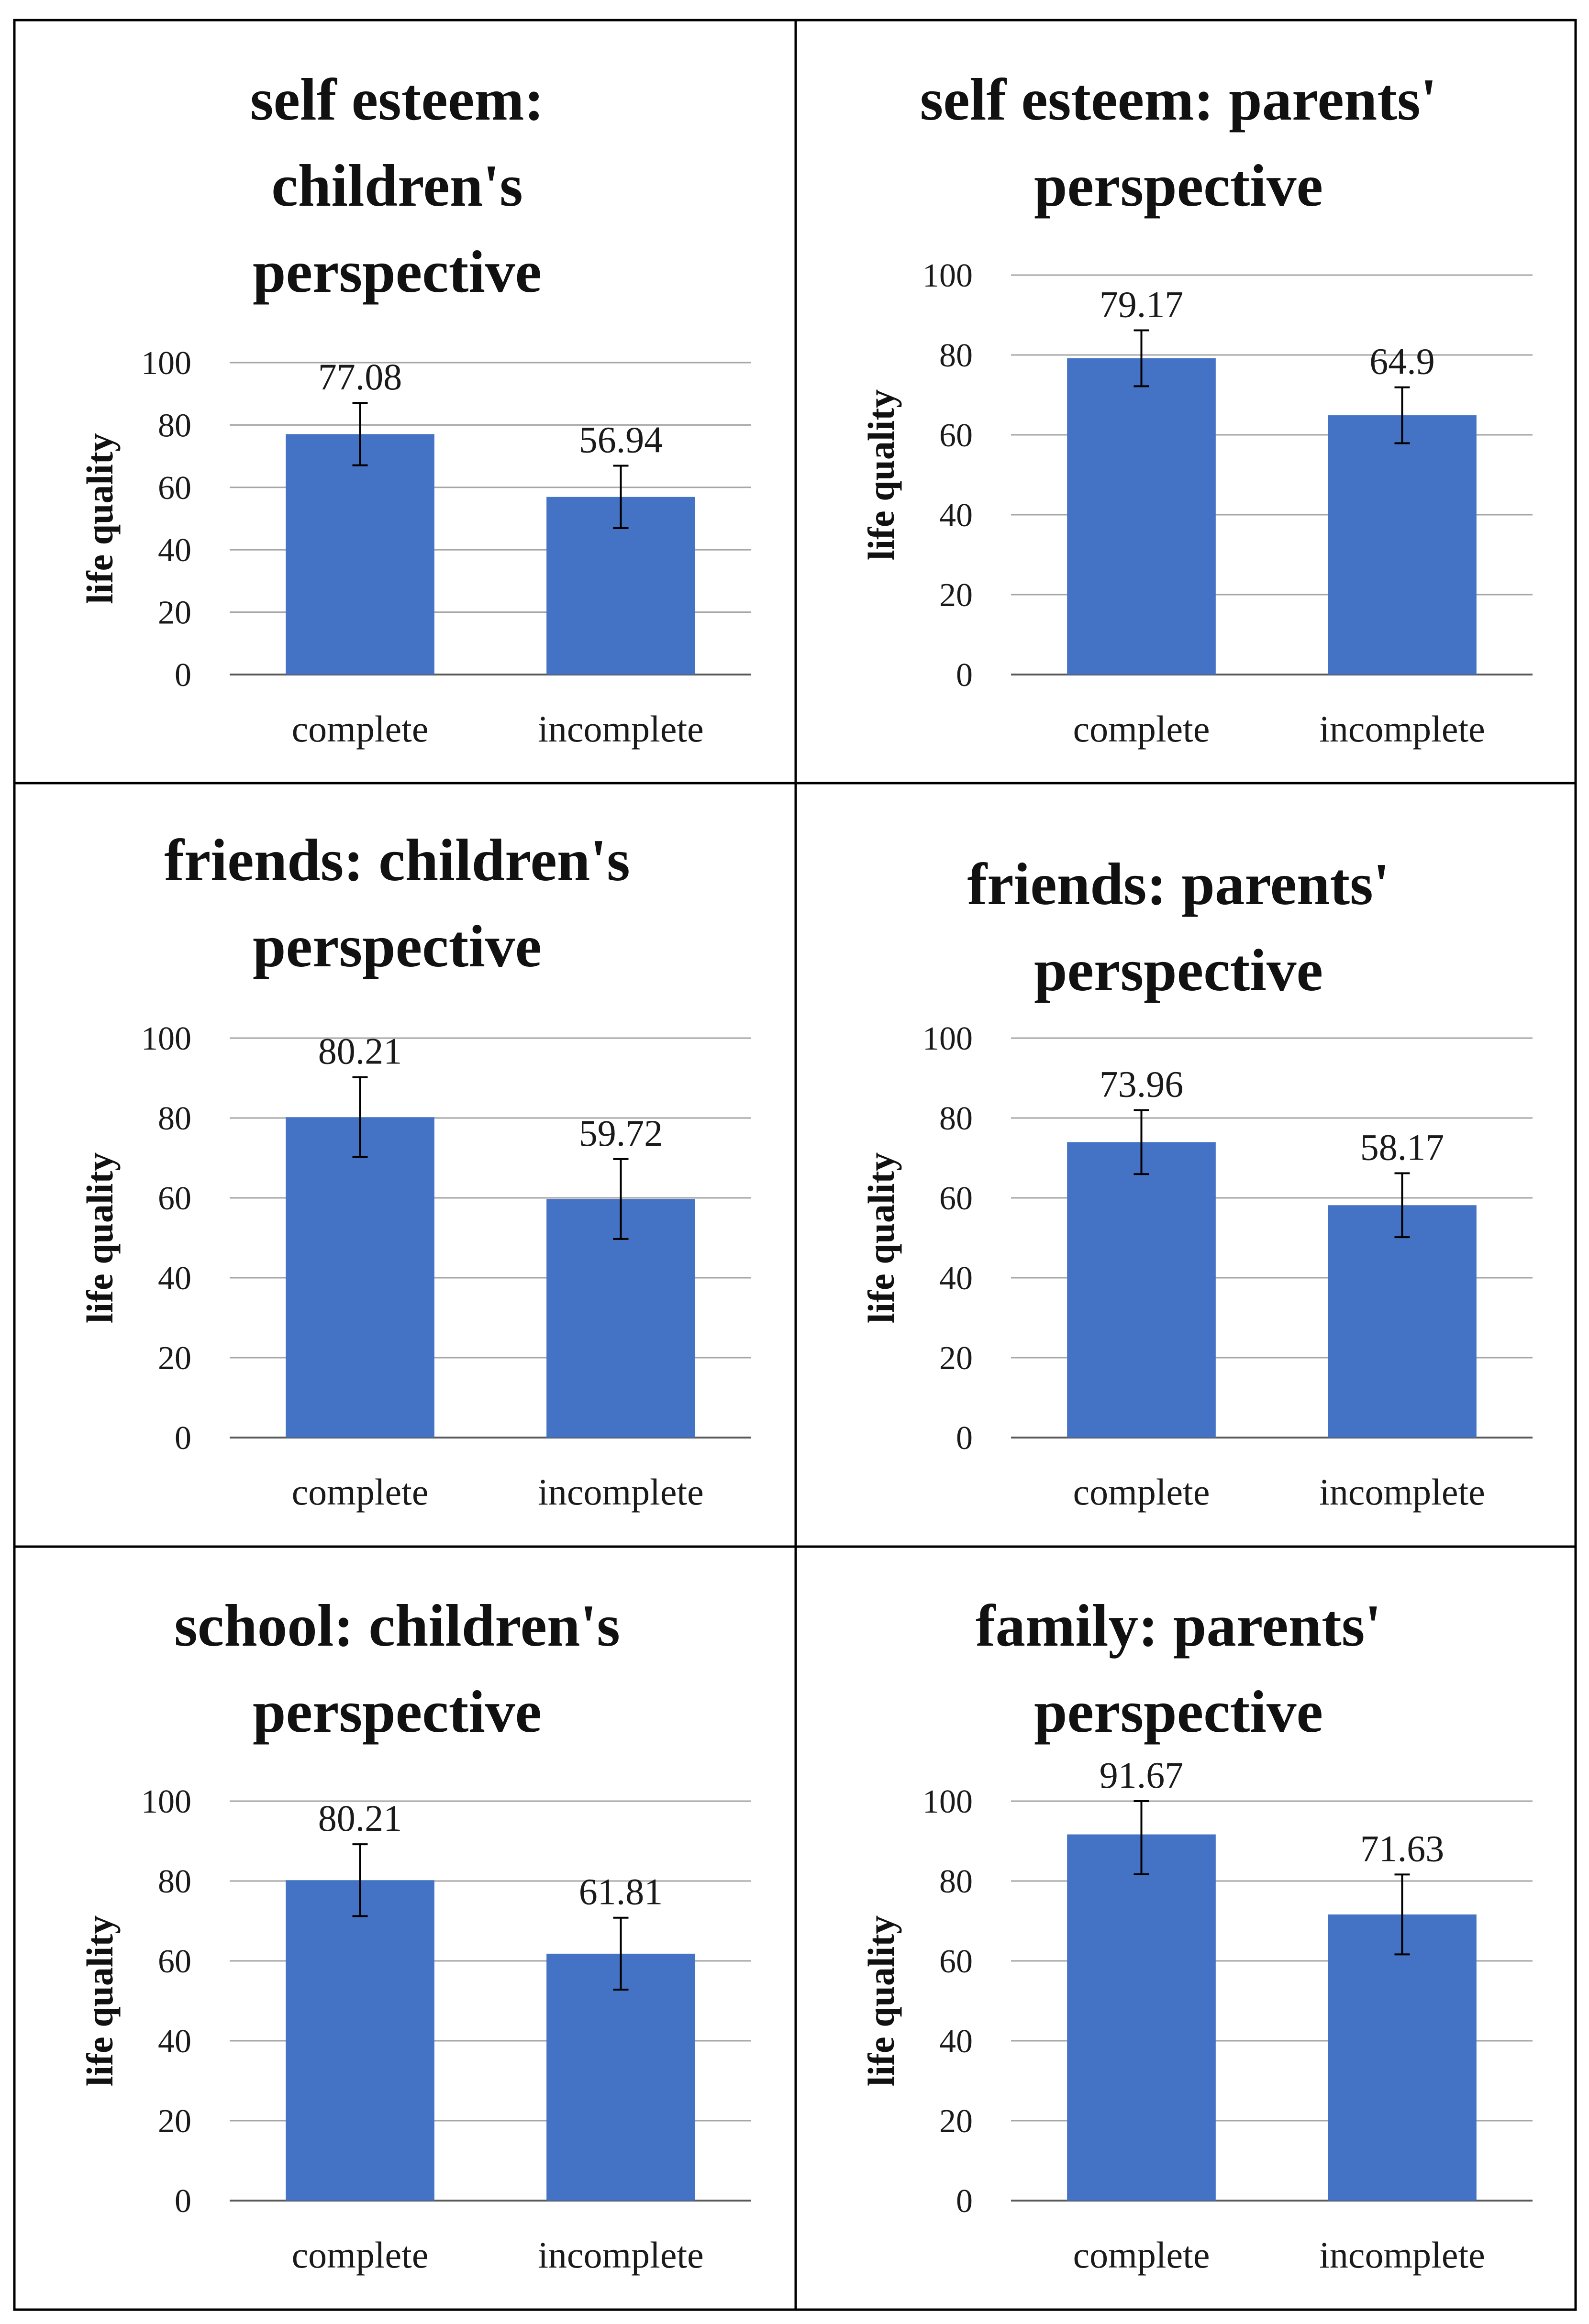  Describe the element at coordinates (621, 1892) in the screenshot. I see `data-label: 61.81` at that location.